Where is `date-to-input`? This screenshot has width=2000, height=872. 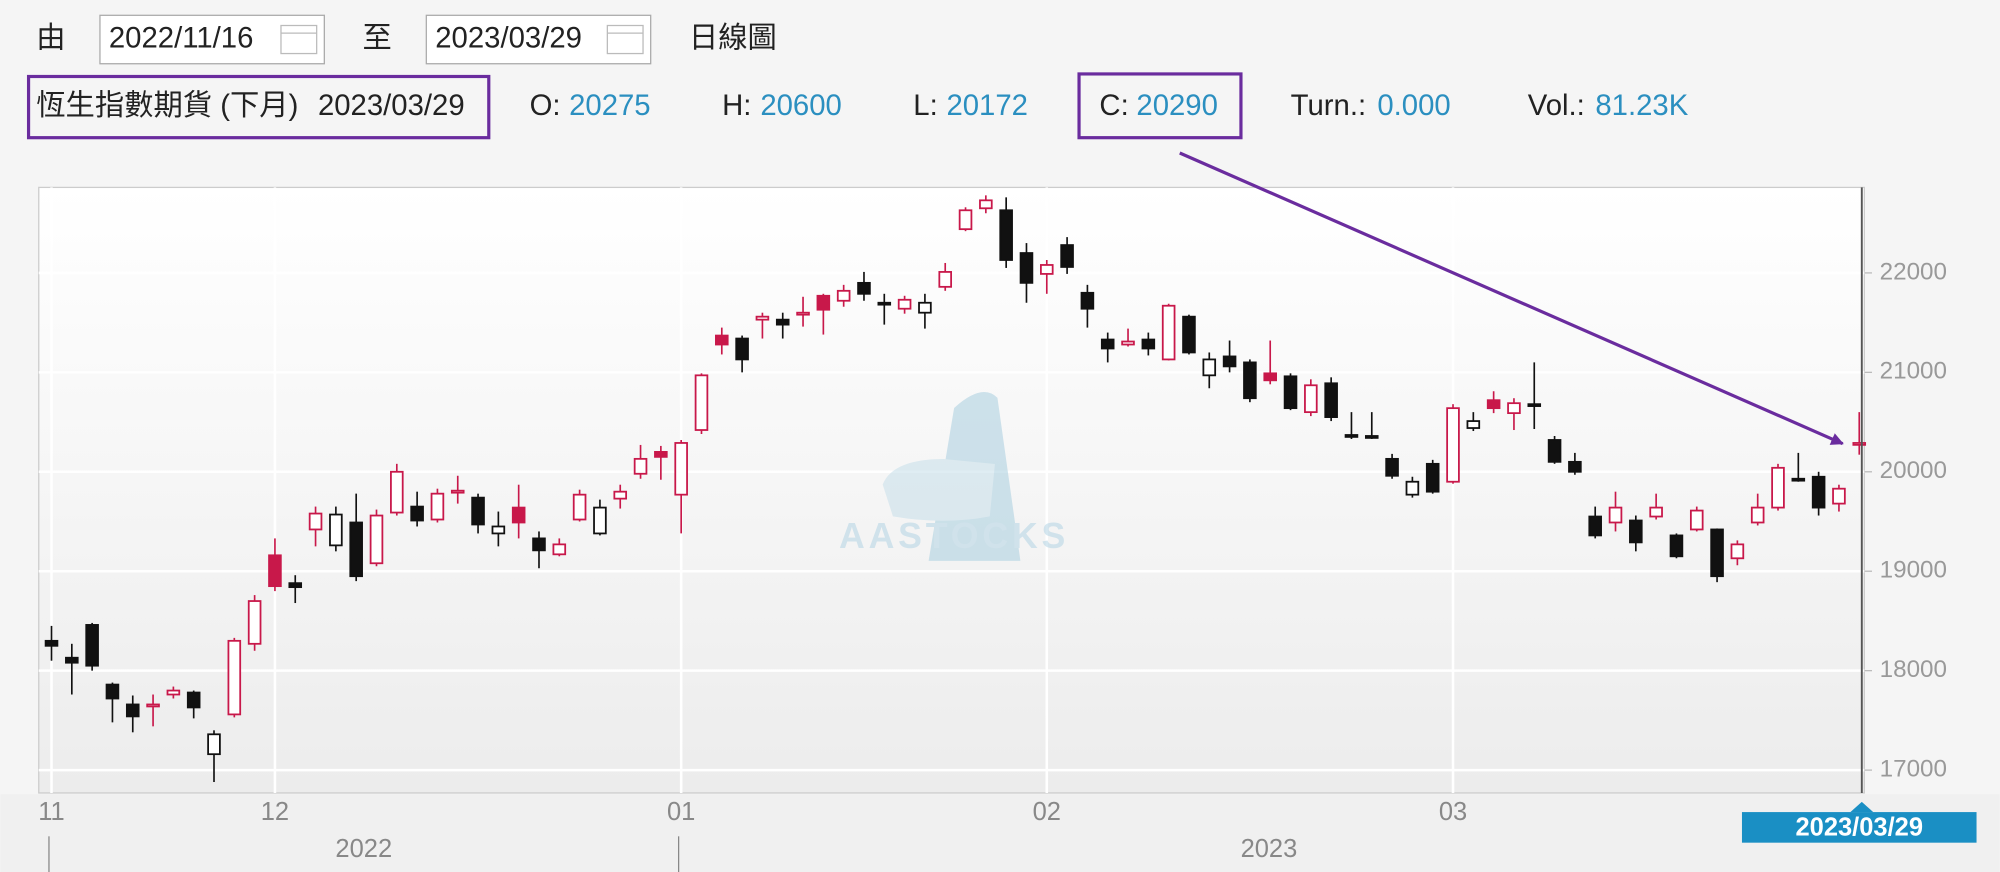 date-to-input is located at coordinates (538, 39).